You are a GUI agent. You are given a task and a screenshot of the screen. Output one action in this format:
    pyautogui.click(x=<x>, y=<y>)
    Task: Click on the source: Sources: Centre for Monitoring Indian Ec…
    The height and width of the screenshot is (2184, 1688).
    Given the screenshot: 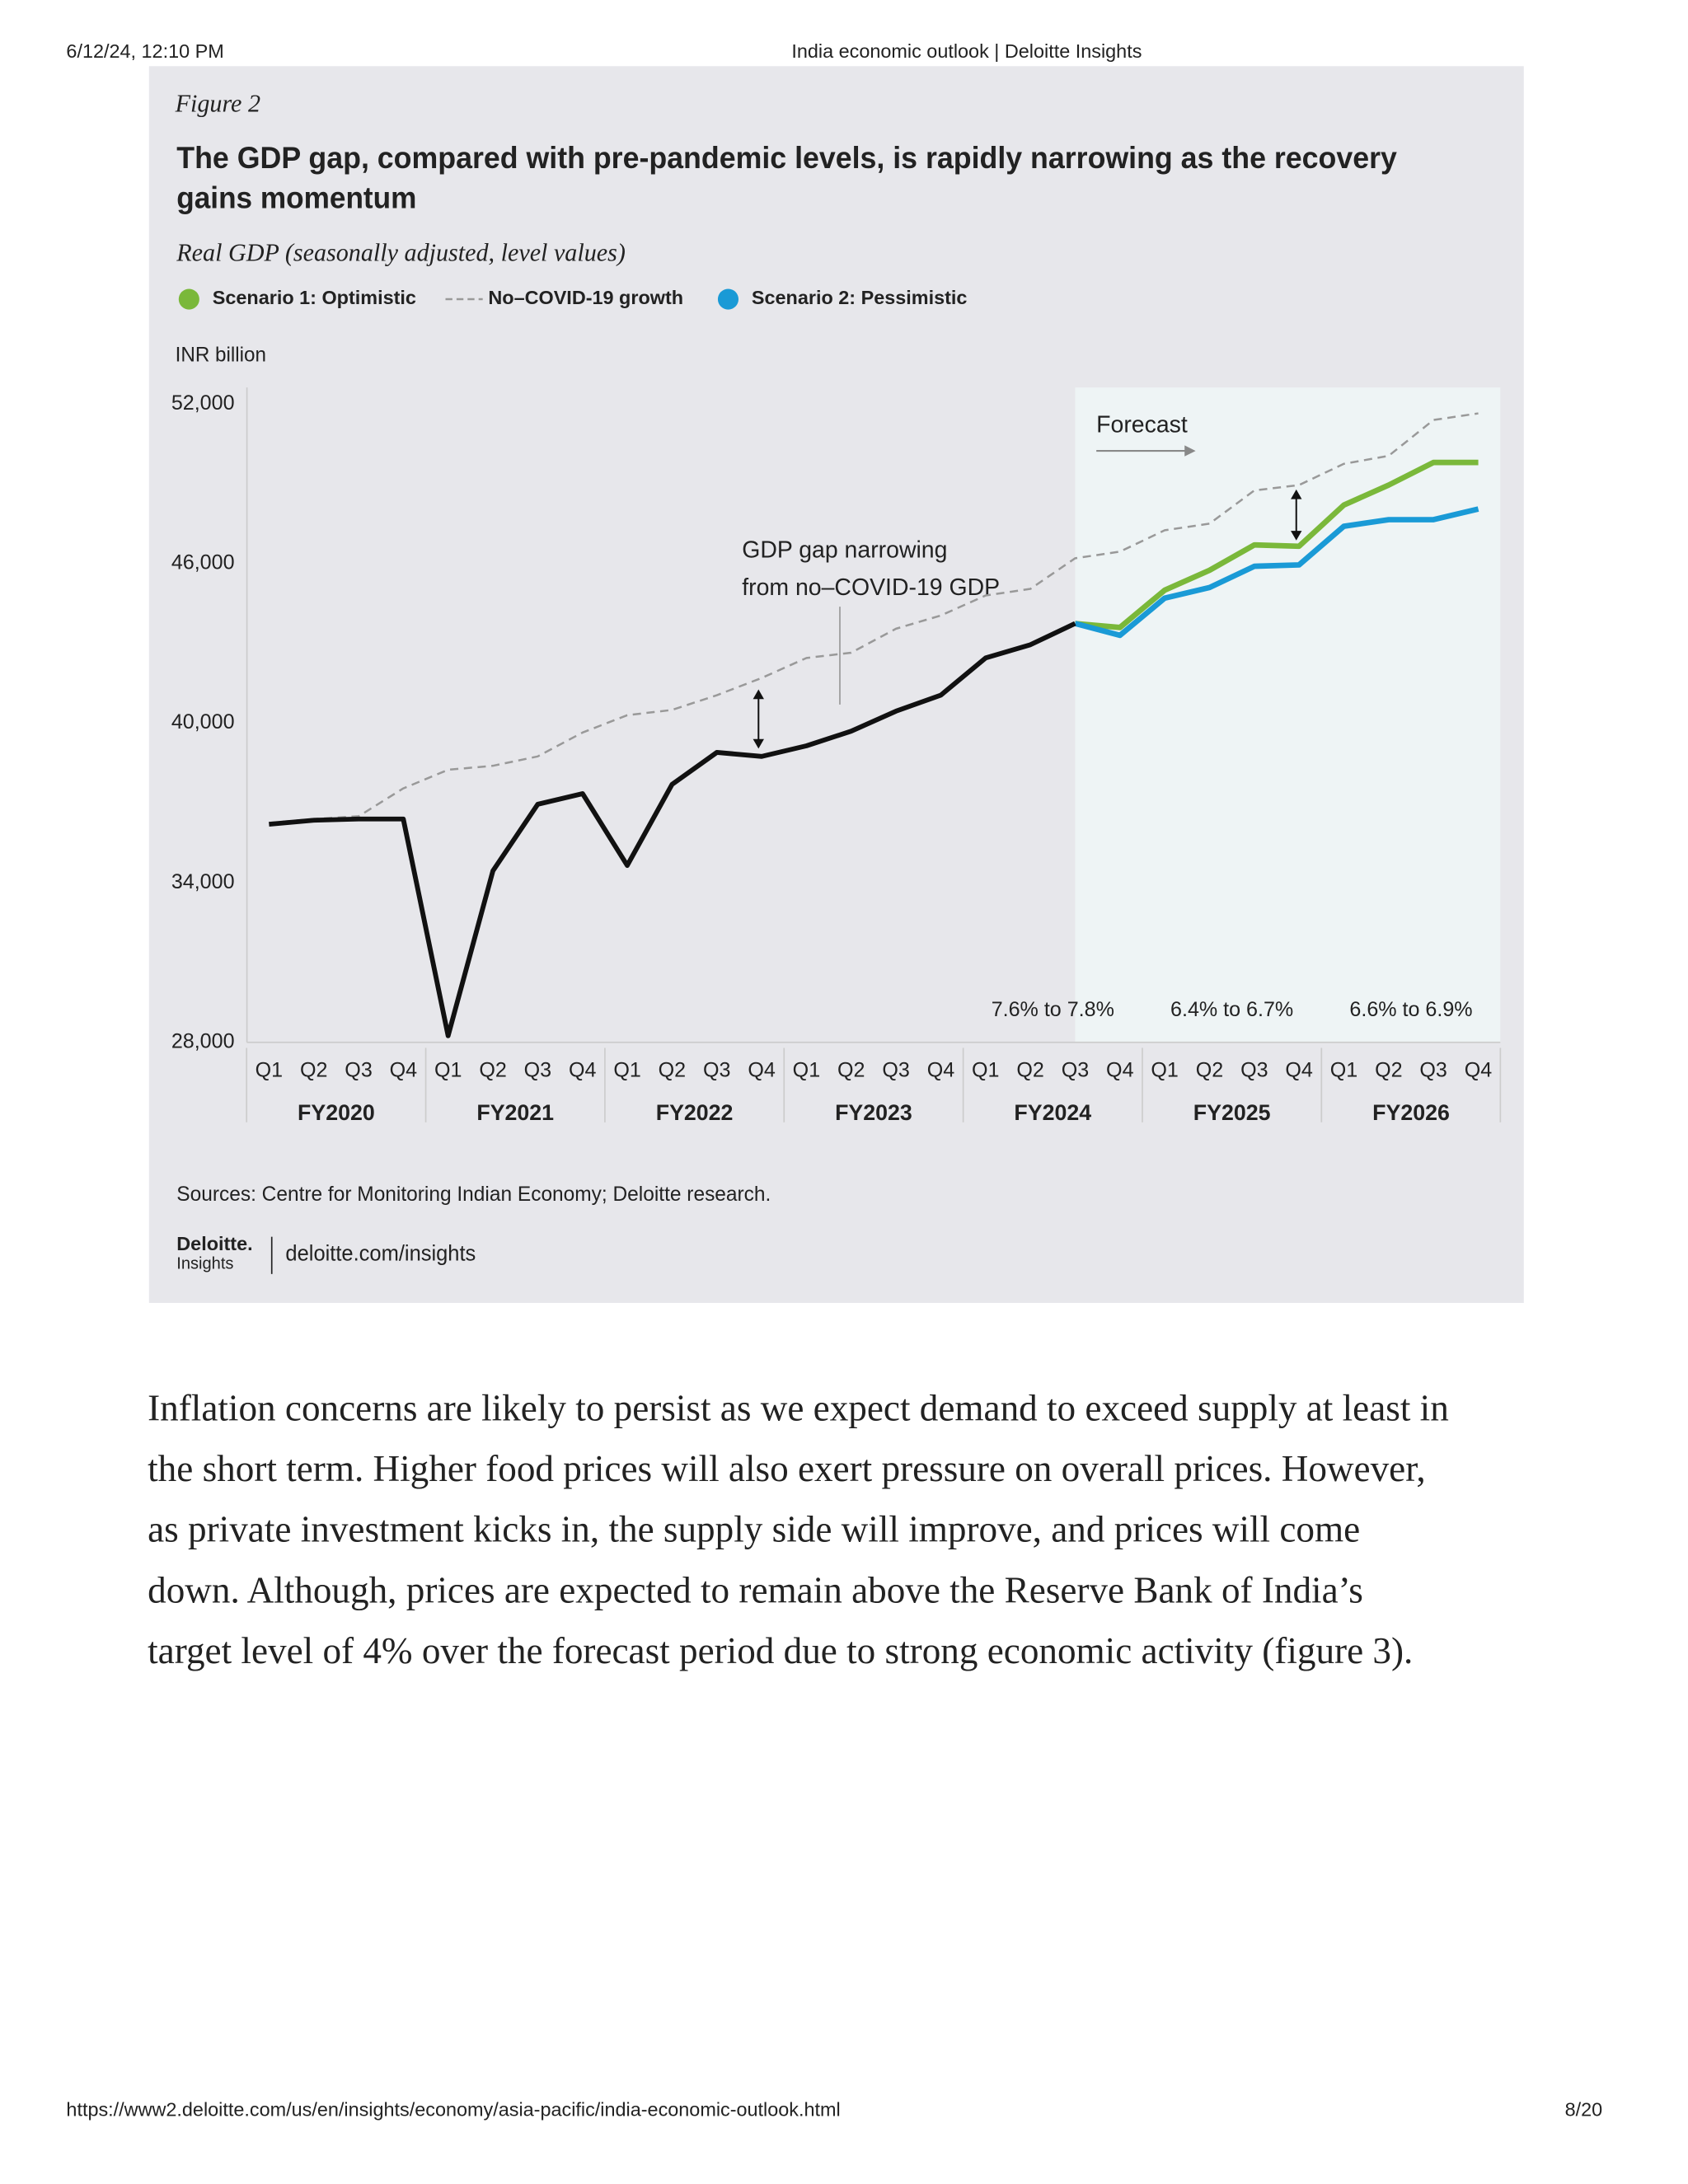 What is the action you would take?
    pyautogui.click(x=474, y=1194)
    